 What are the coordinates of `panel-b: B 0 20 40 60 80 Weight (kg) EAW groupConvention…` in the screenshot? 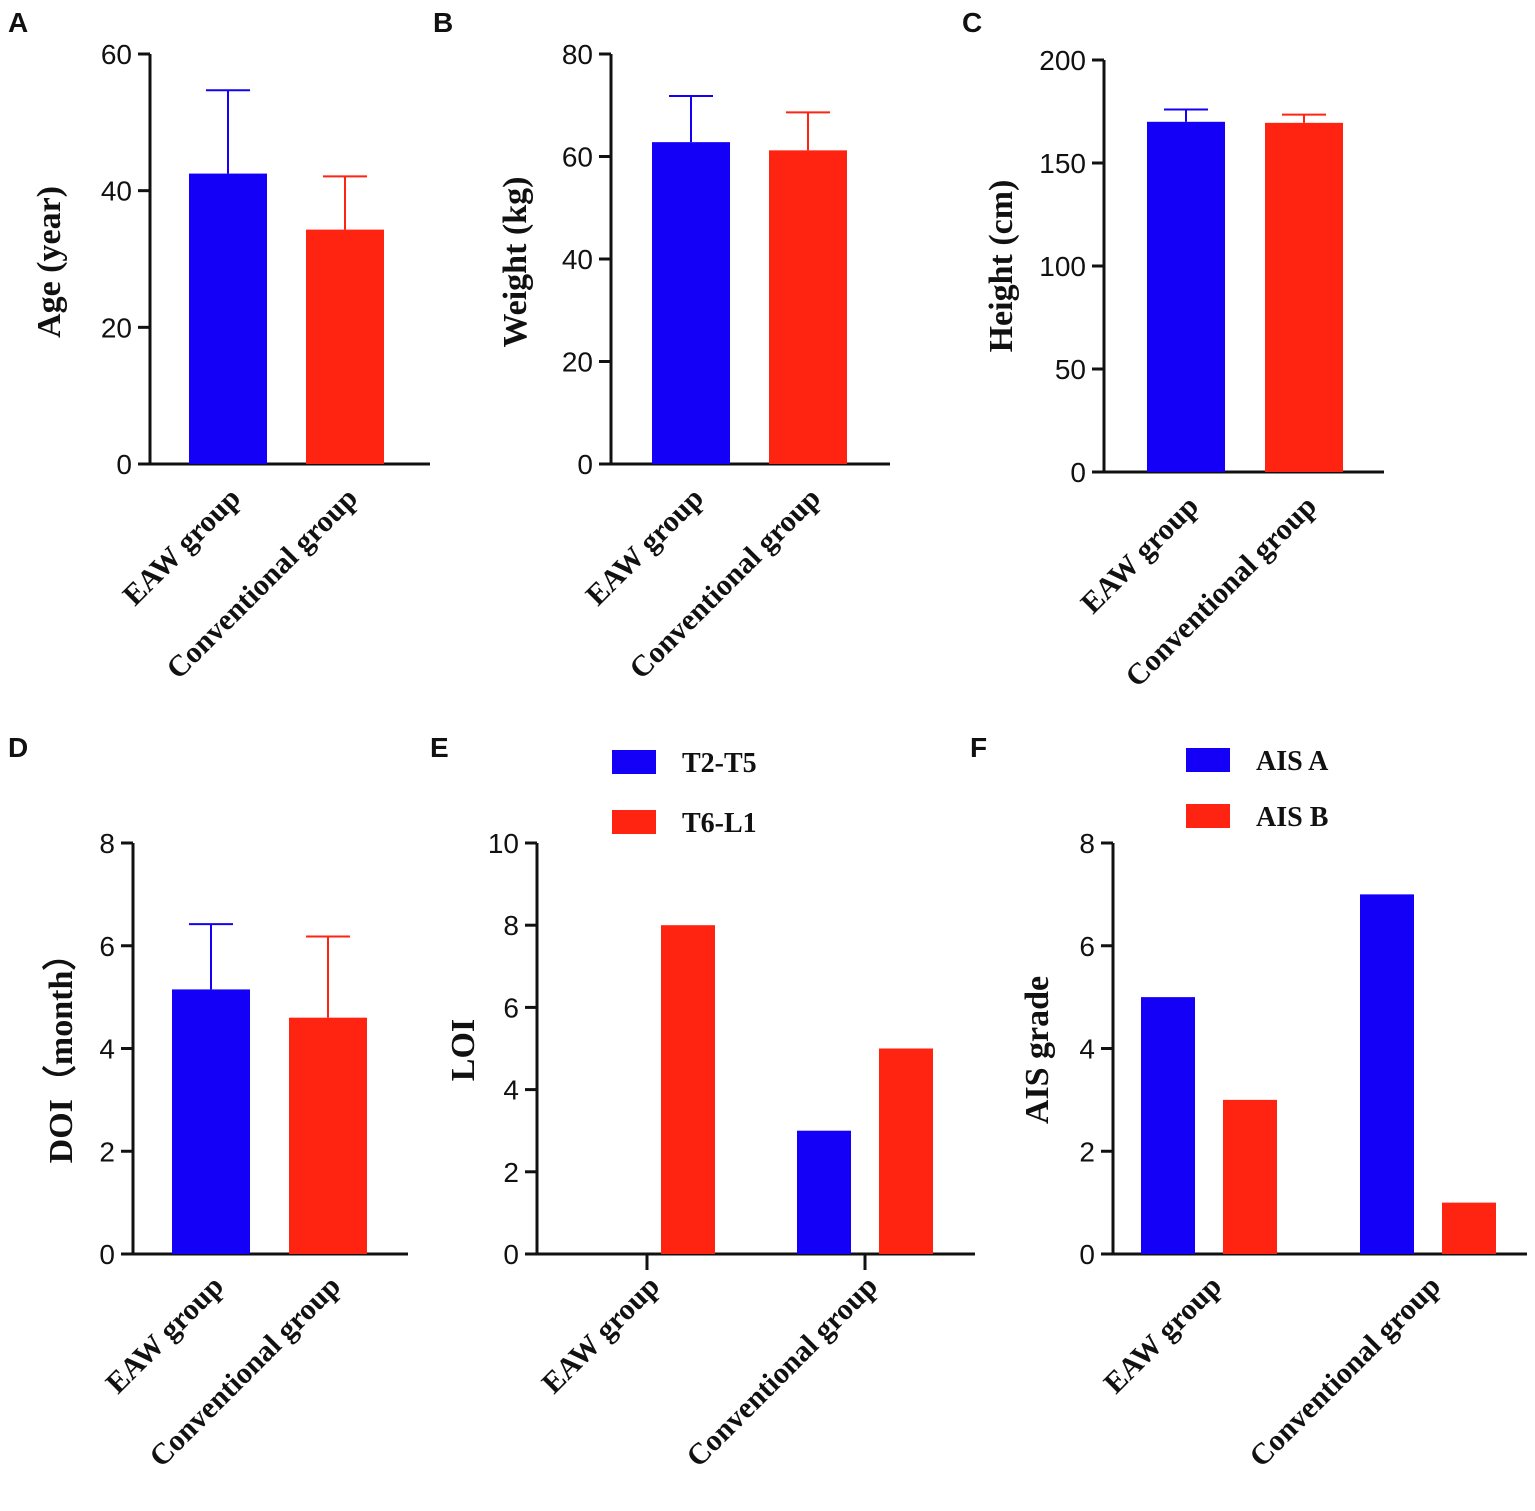 It's located at (661, 346).